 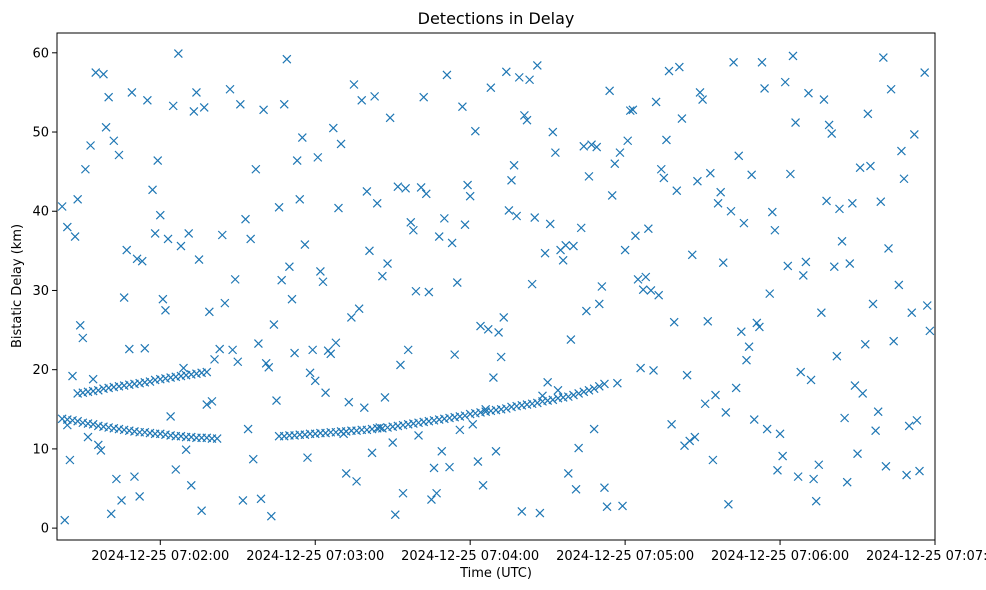 What do you see at coordinates (78, 421) in the screenshot?
I see `track-a-point` at bounding box center [78, 421].